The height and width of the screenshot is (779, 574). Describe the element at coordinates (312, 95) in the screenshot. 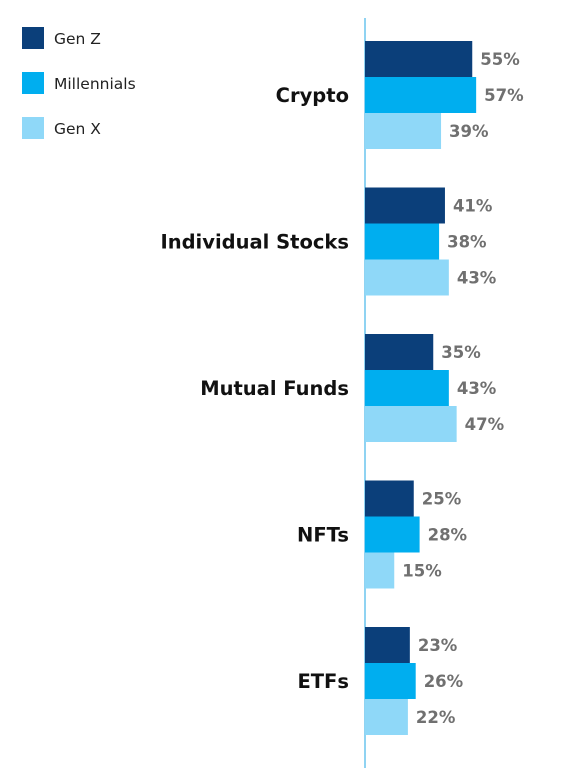

I see `category-label-crypto: Crypto` at that location.